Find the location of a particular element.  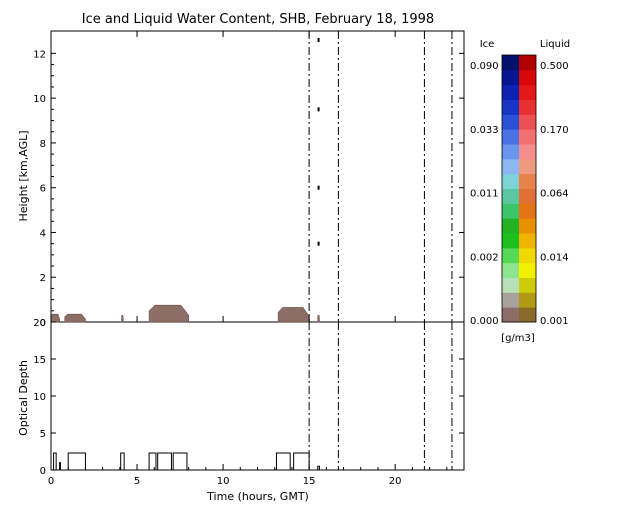

optical-depth-tick-label-4: 20 is located at coordinates (39, 323).